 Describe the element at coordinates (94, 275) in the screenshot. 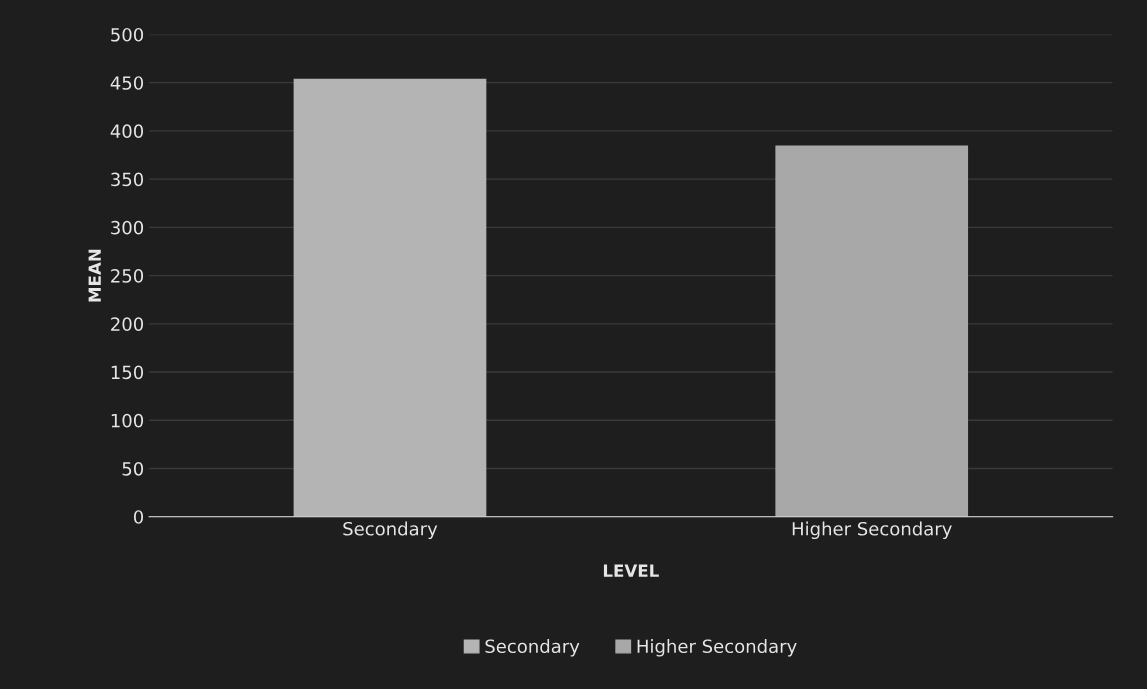

I see `y-axis-title: MEAN` at that location.